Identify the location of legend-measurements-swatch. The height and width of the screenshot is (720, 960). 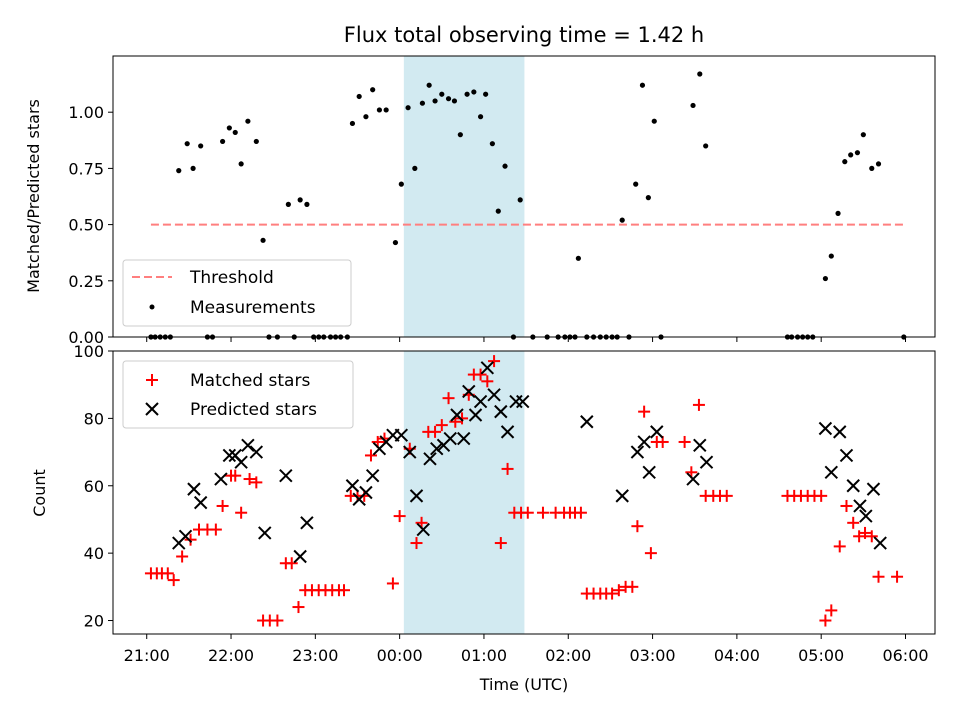
(152, 307).